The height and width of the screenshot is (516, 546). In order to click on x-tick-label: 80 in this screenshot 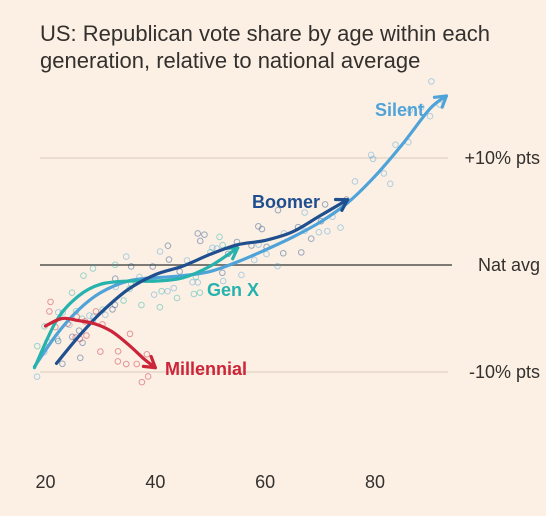, I will do `click(375, 482)`.